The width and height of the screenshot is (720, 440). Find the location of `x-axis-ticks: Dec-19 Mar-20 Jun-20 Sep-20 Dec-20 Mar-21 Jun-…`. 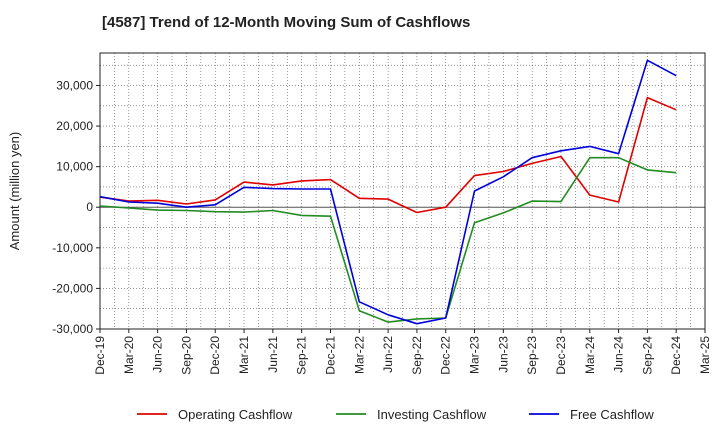

x-axis-ticks: Dec-19 Mar-20 Jun-20 Sep-20 Dec-20 Mar-21 Jun-… is located at coordinates (402, 352).